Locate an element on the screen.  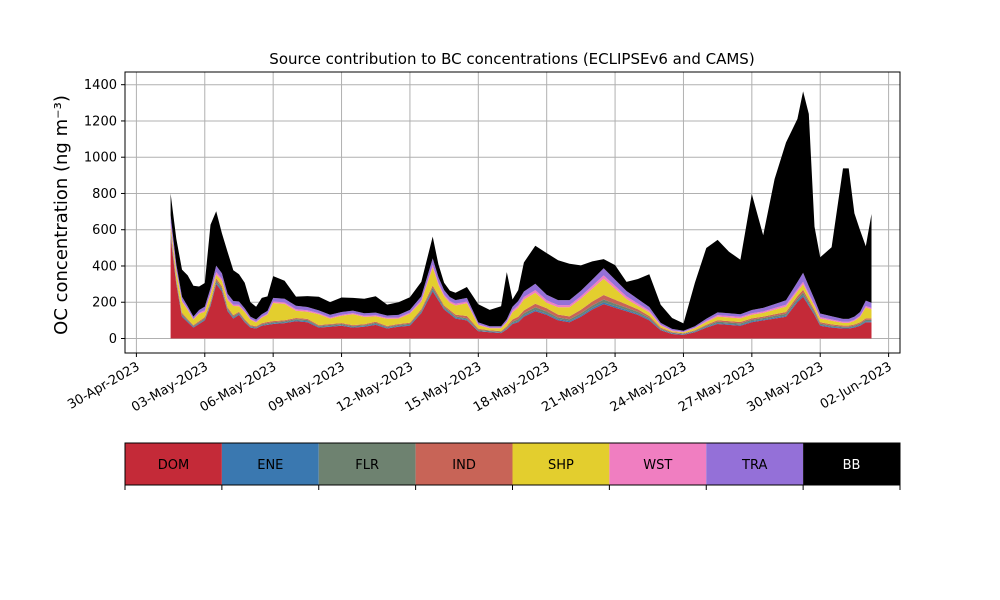
legend-label: SHP is located at coordinates (561, 465).